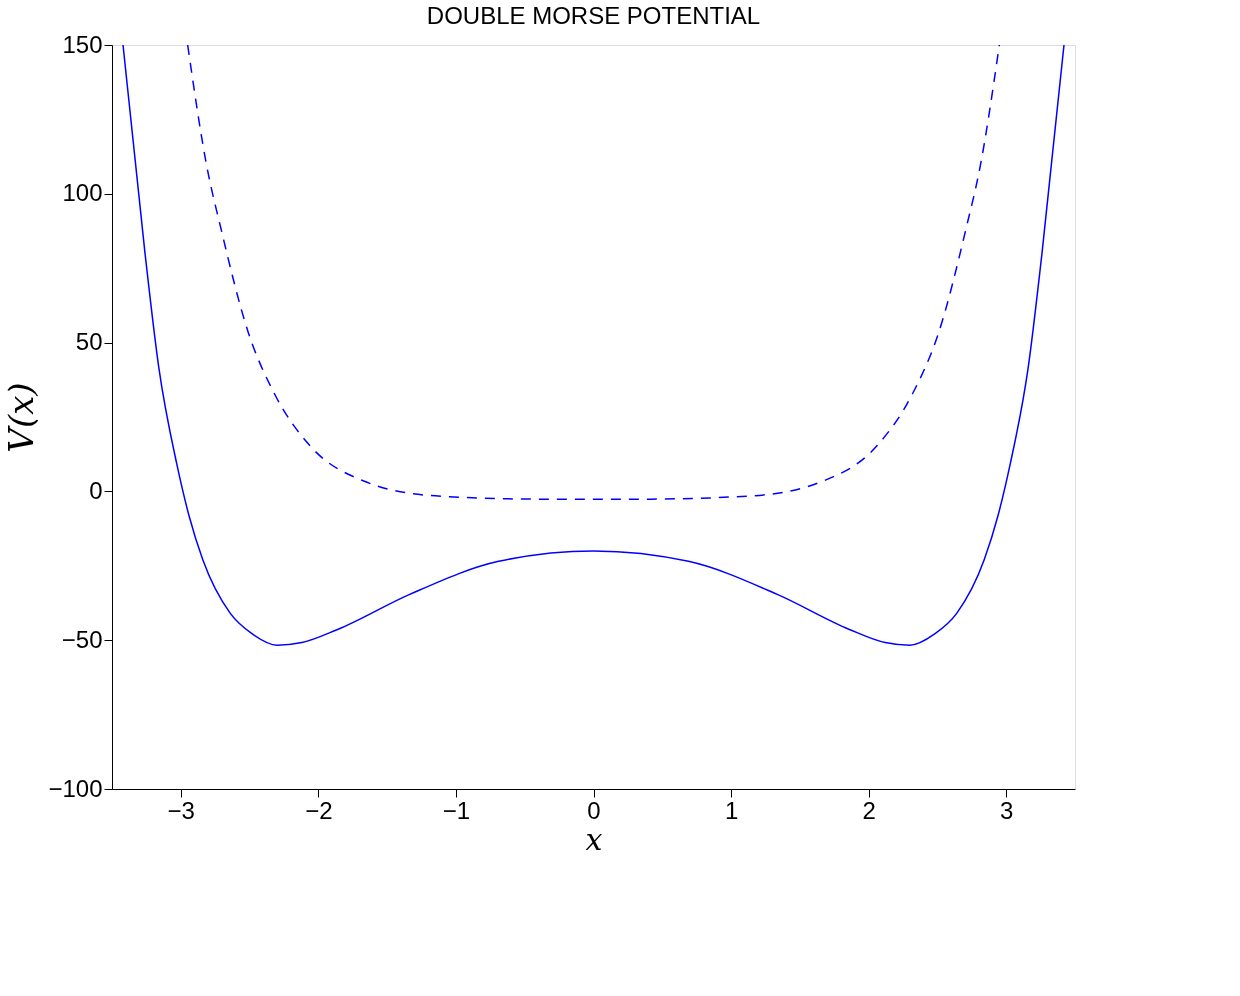 The width and height of the screenshot is (1240, 996). Describe the element at coordinates (21, 417) in the screenshot. I see `y-axis-title: V(x)` at that location.